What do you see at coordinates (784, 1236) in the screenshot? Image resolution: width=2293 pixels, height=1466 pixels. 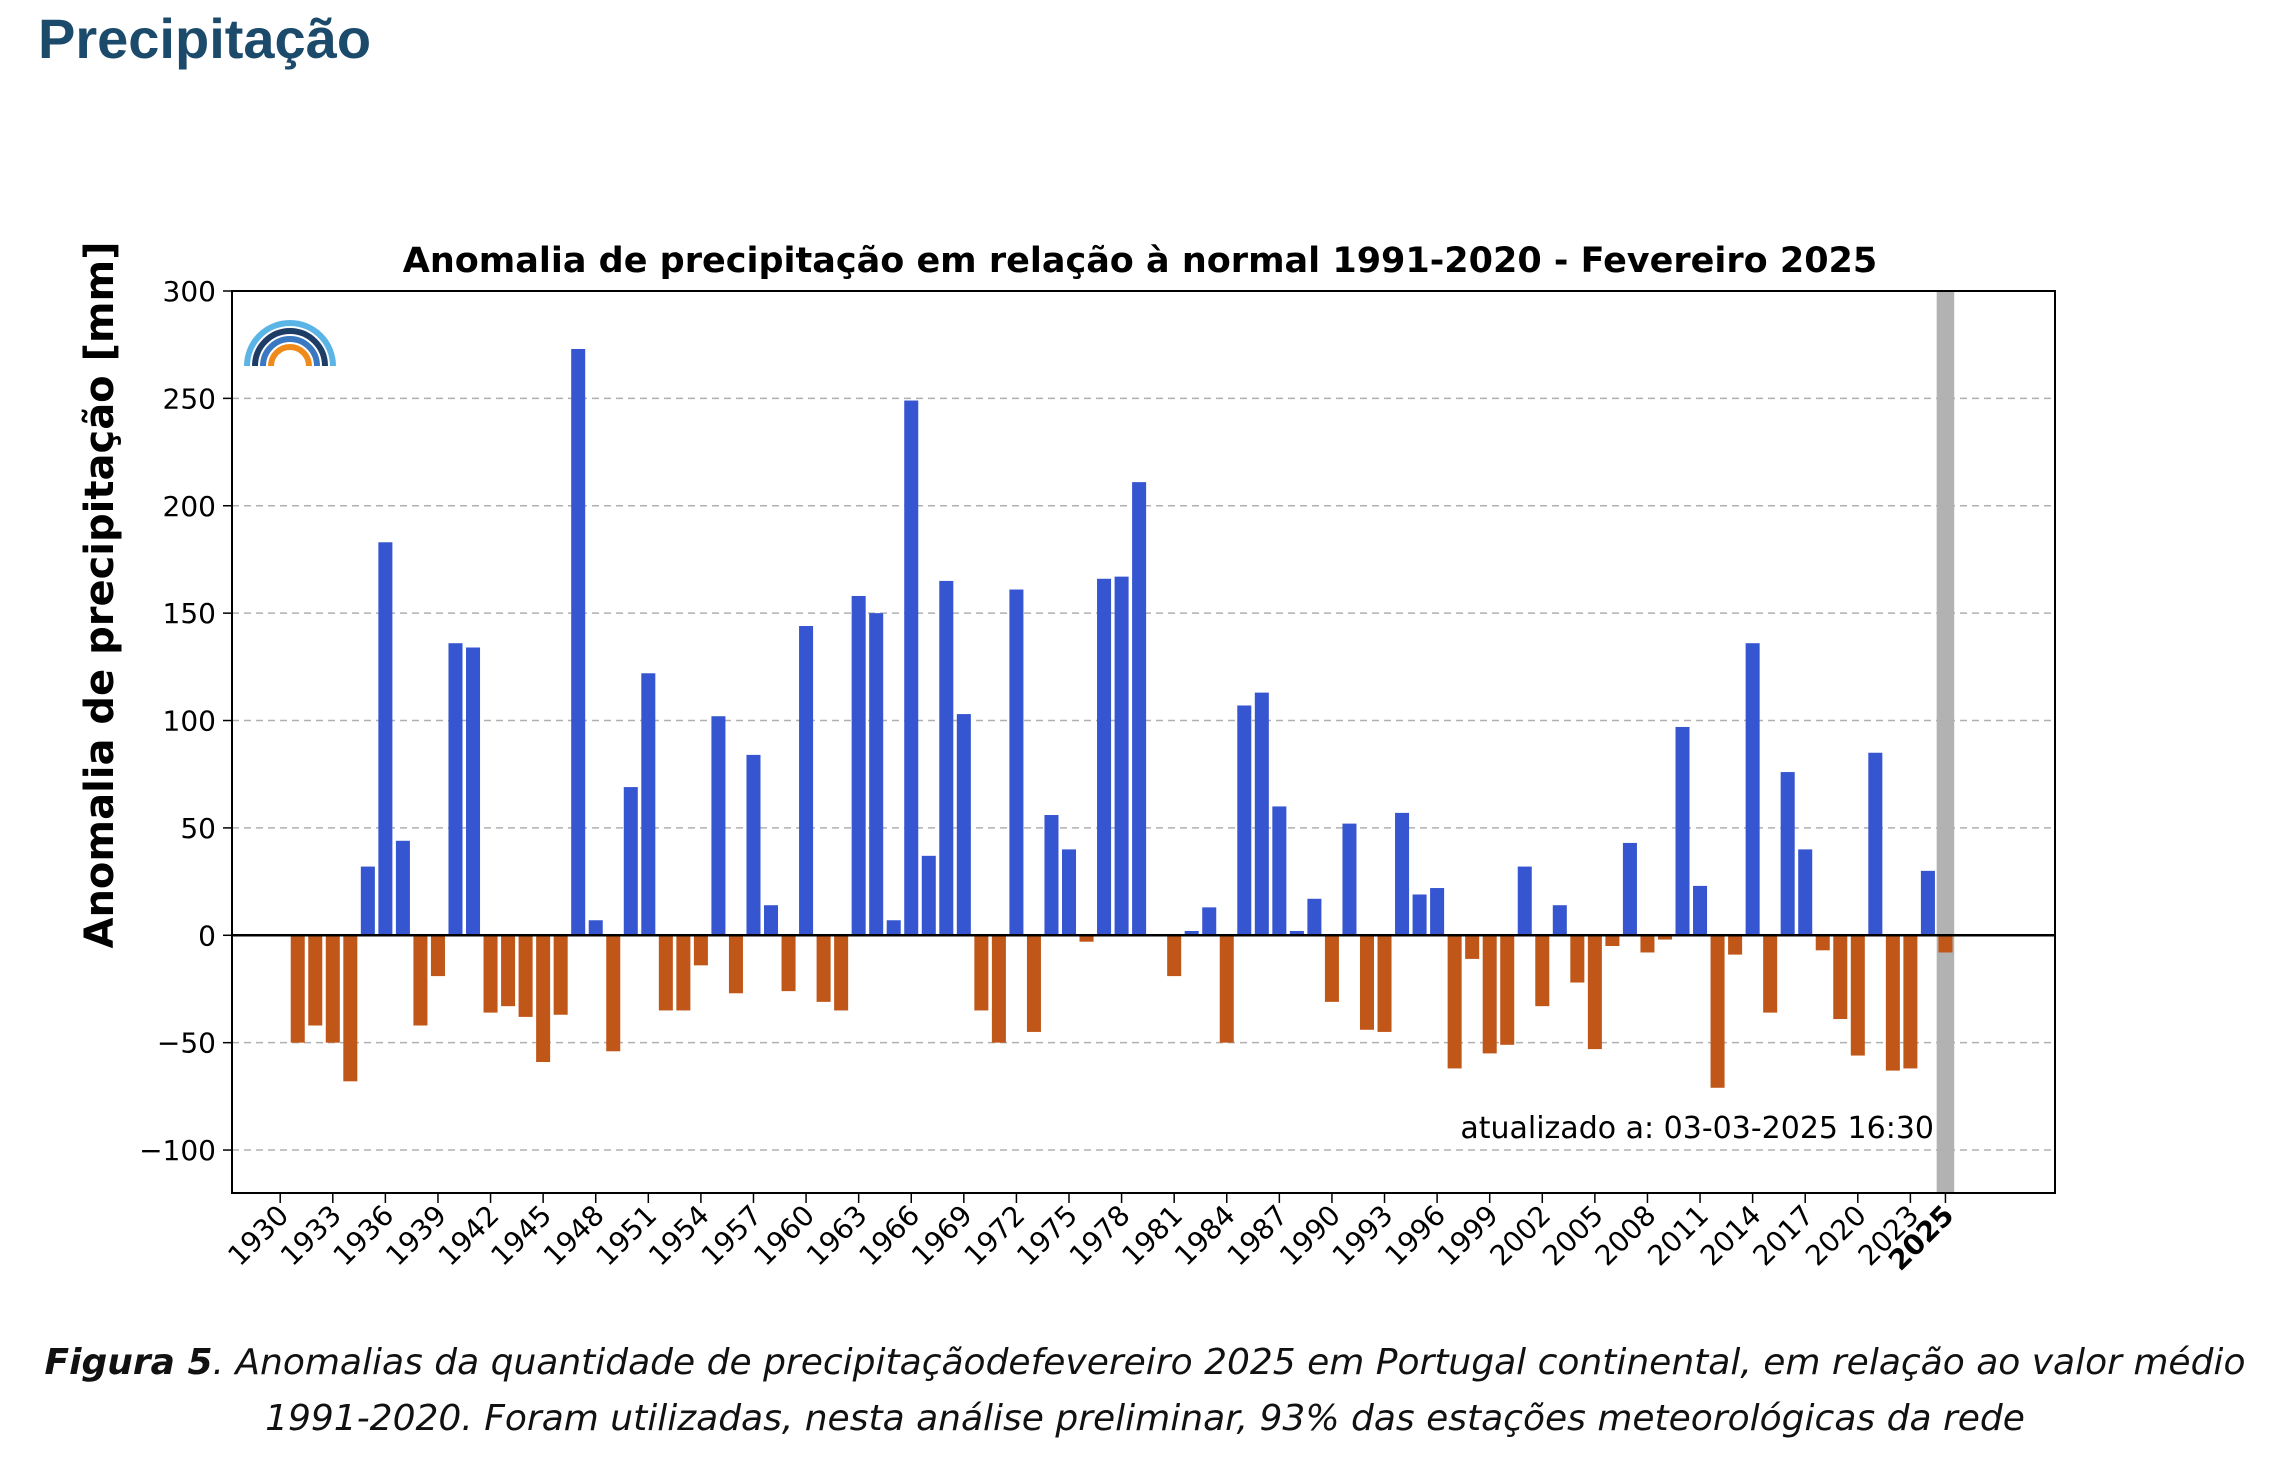 I see `x-tick-label: 1960` at bounding box center [784, 1236].